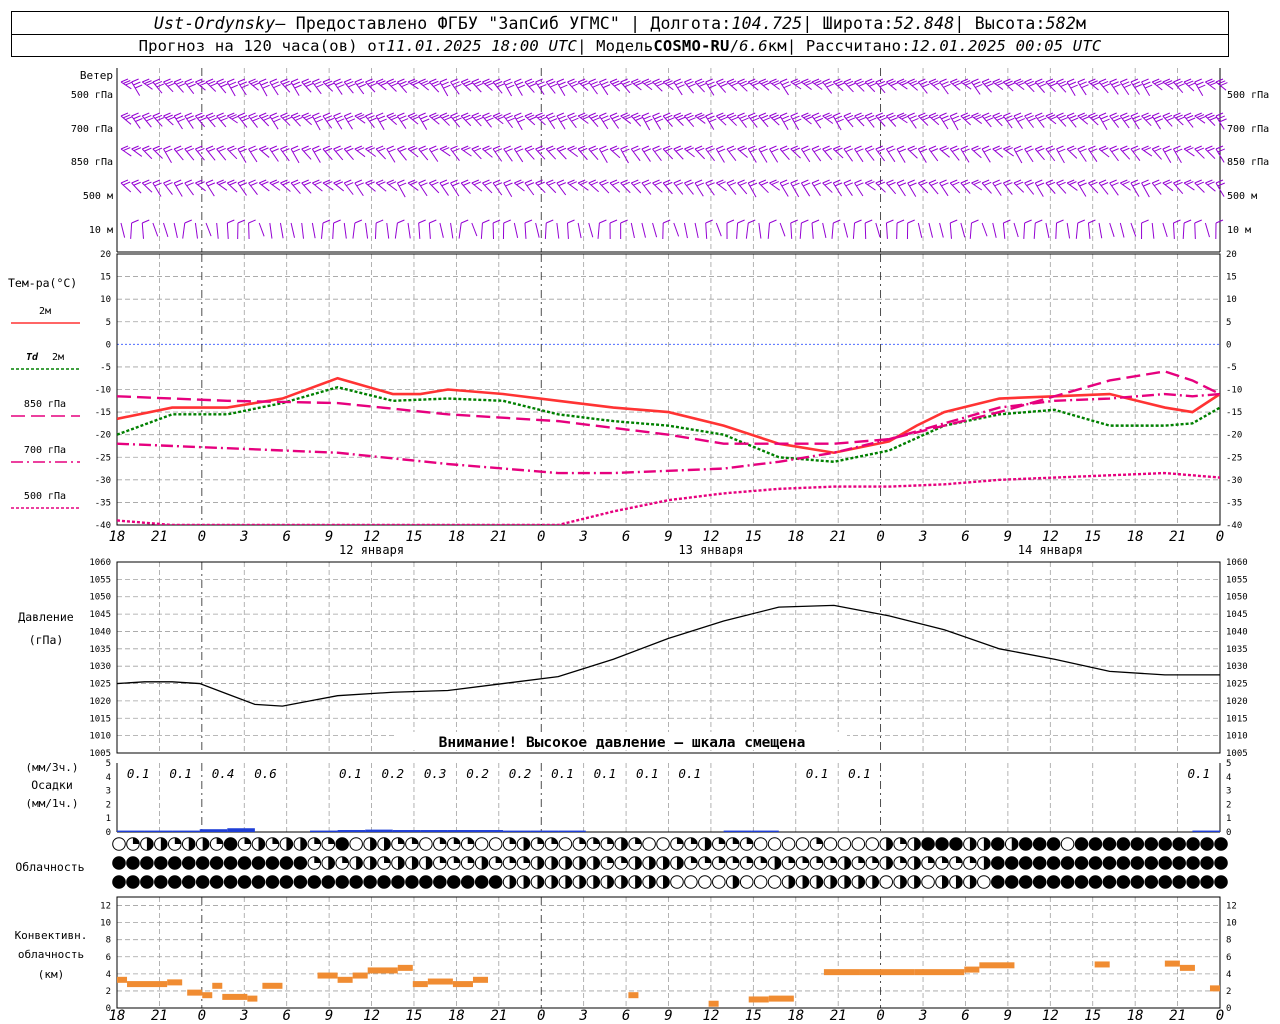  Describe the element at coordinates (777, 45) in the screenshot. I see `resolution-unit: км` at that location.